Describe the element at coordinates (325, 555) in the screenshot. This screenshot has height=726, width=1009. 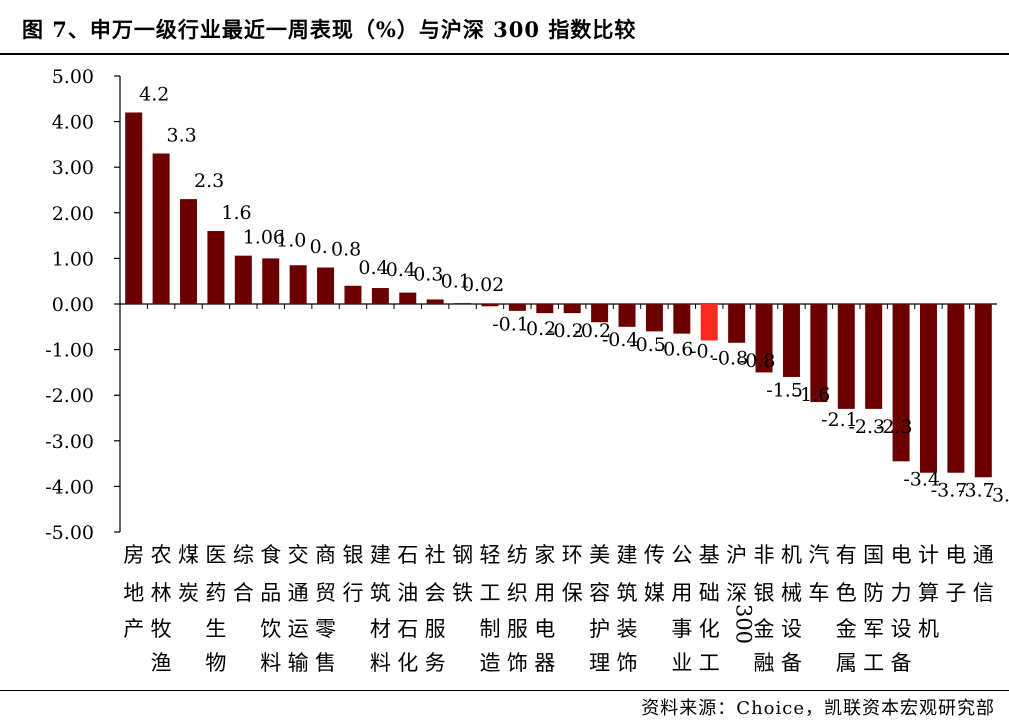
I see `category-label: 商` at that location.